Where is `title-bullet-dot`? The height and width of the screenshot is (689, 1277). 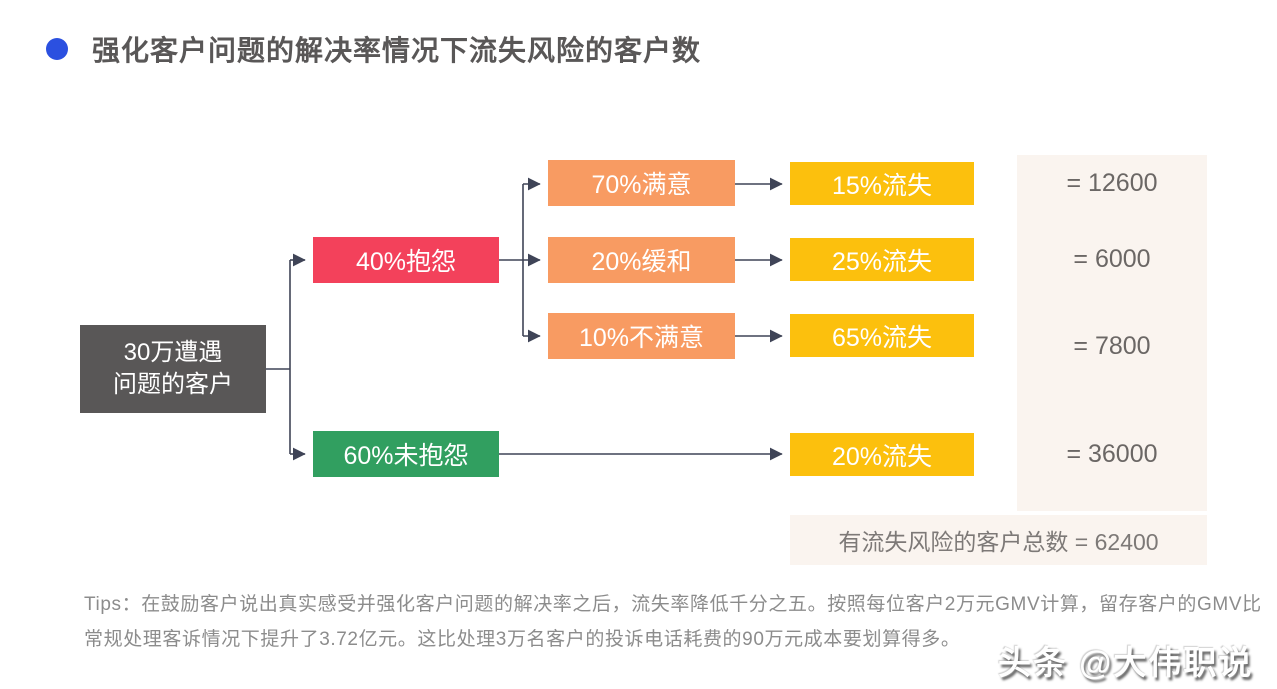 title-bullet-dot is located at coordinates (57, 49).